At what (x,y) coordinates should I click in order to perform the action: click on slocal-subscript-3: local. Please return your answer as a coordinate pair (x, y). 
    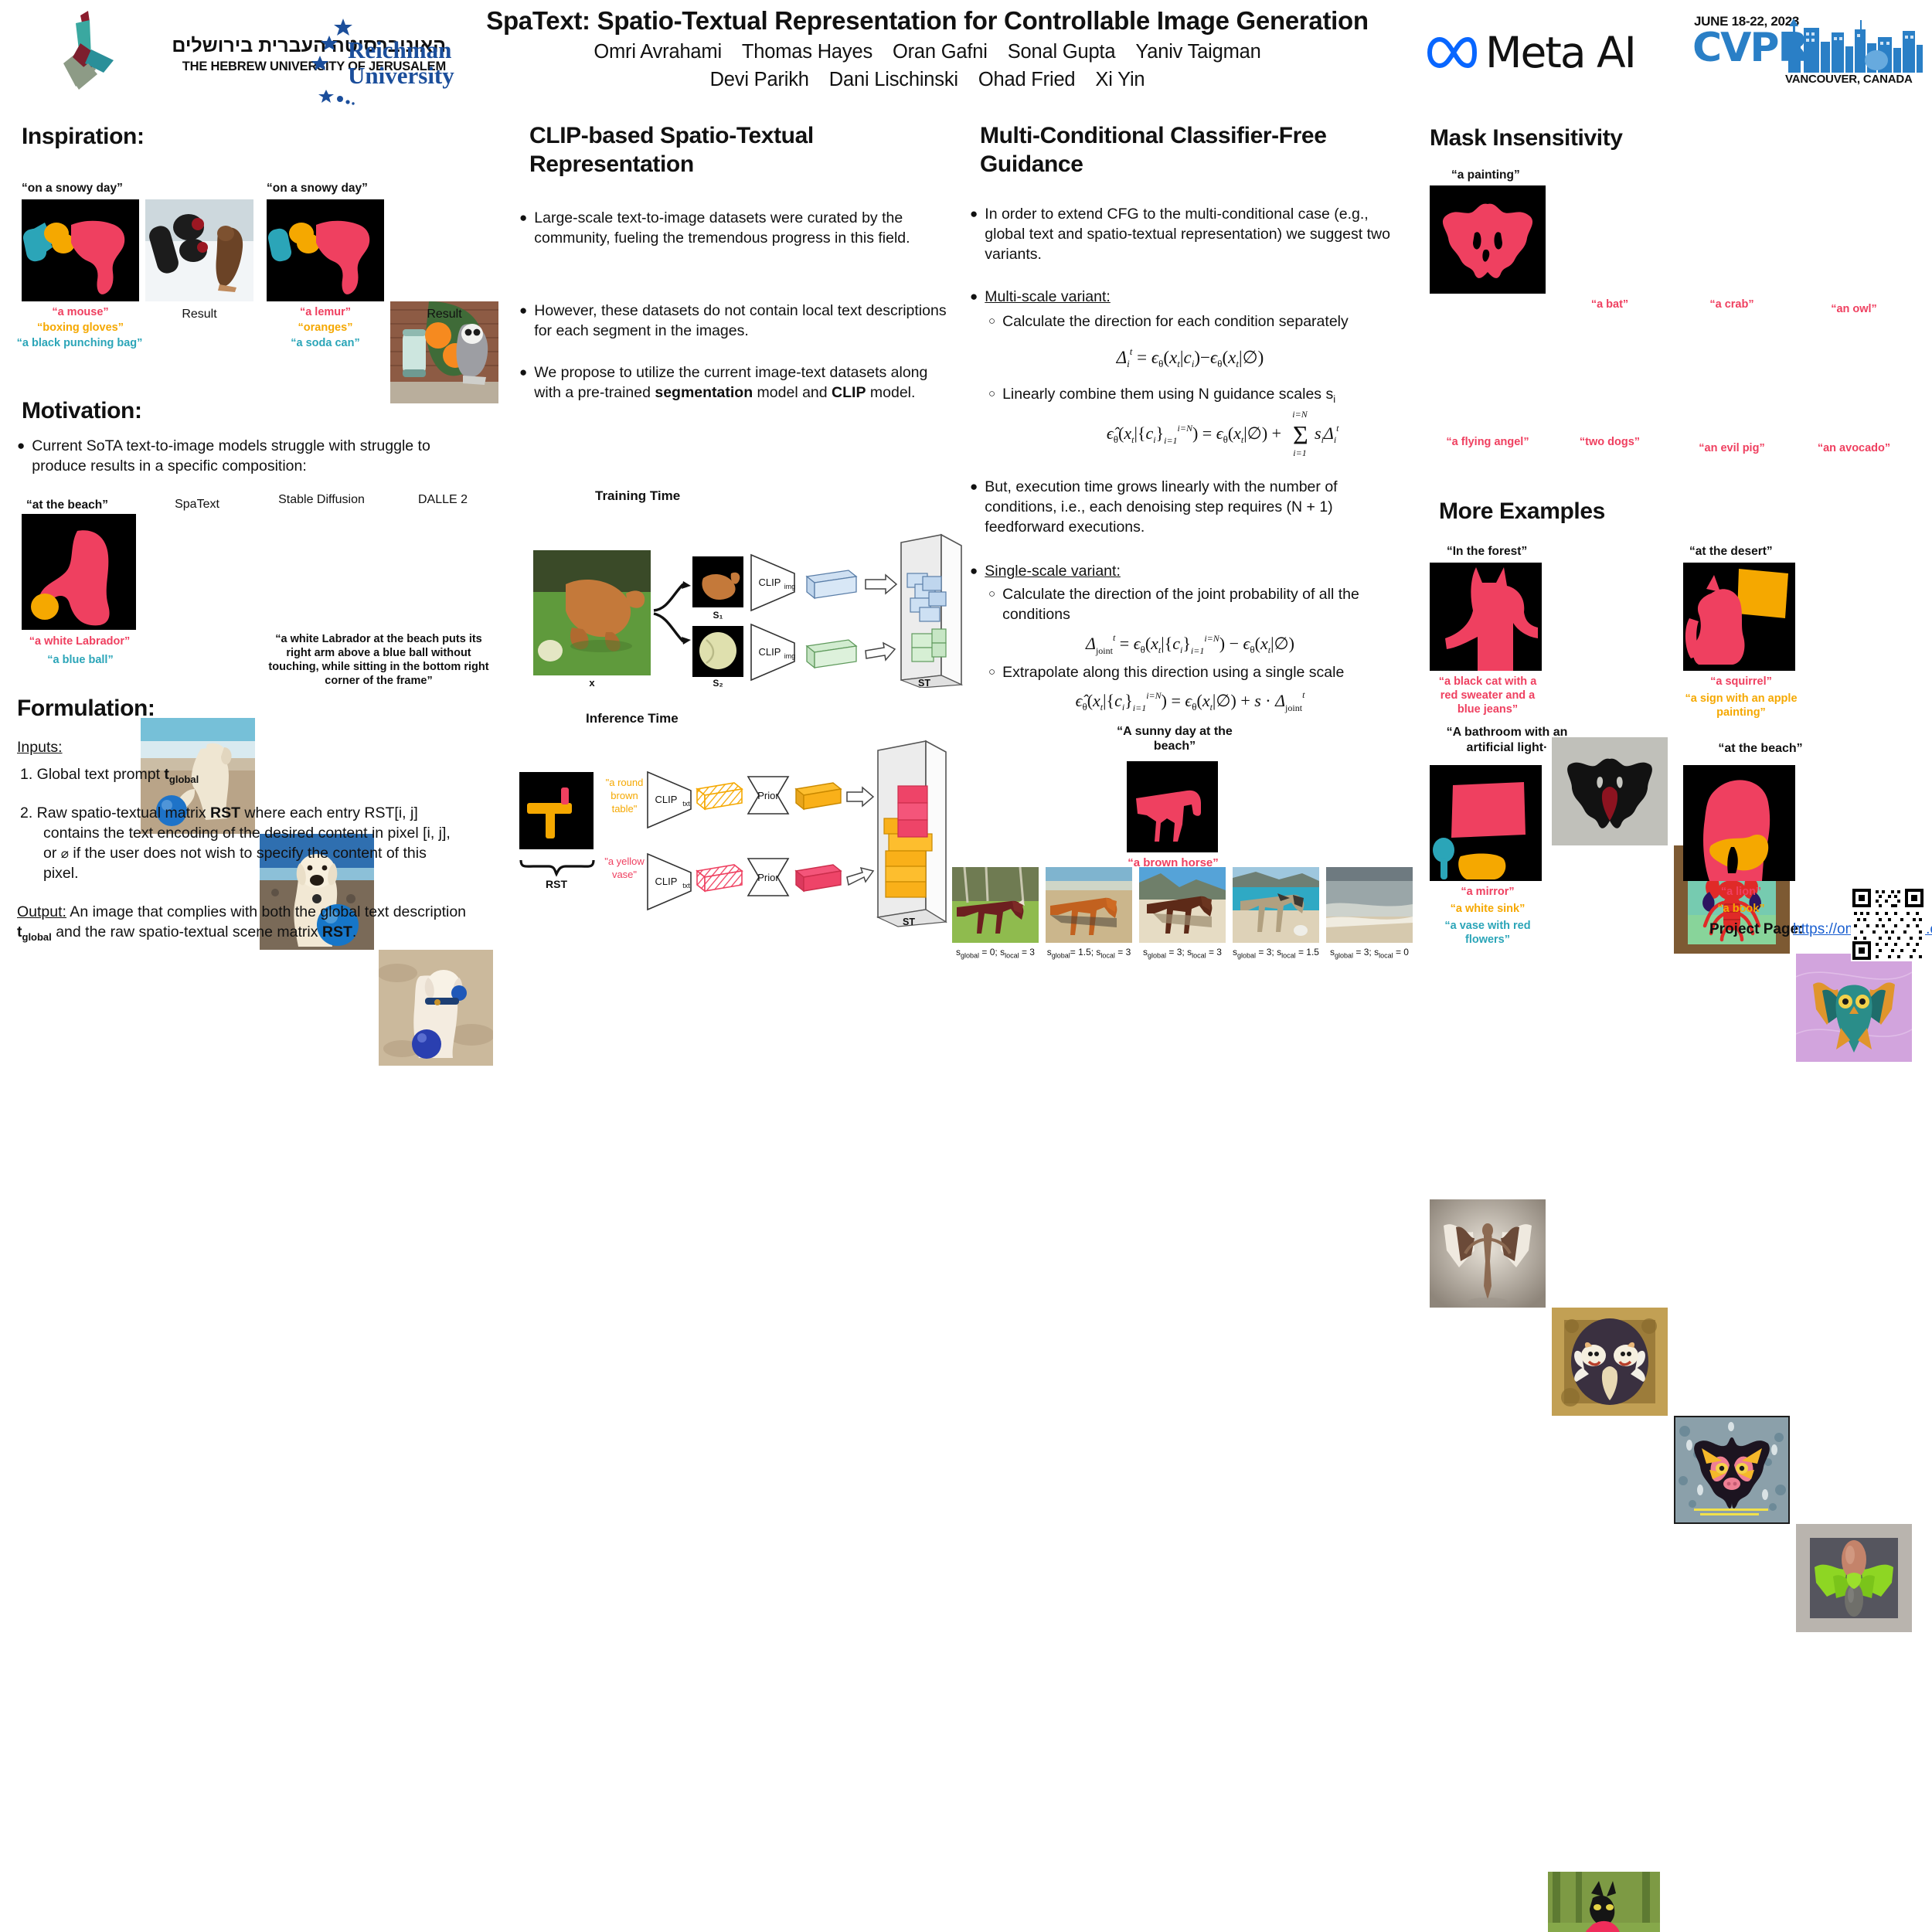
    Looking at the image, I should click on (1289, 956).